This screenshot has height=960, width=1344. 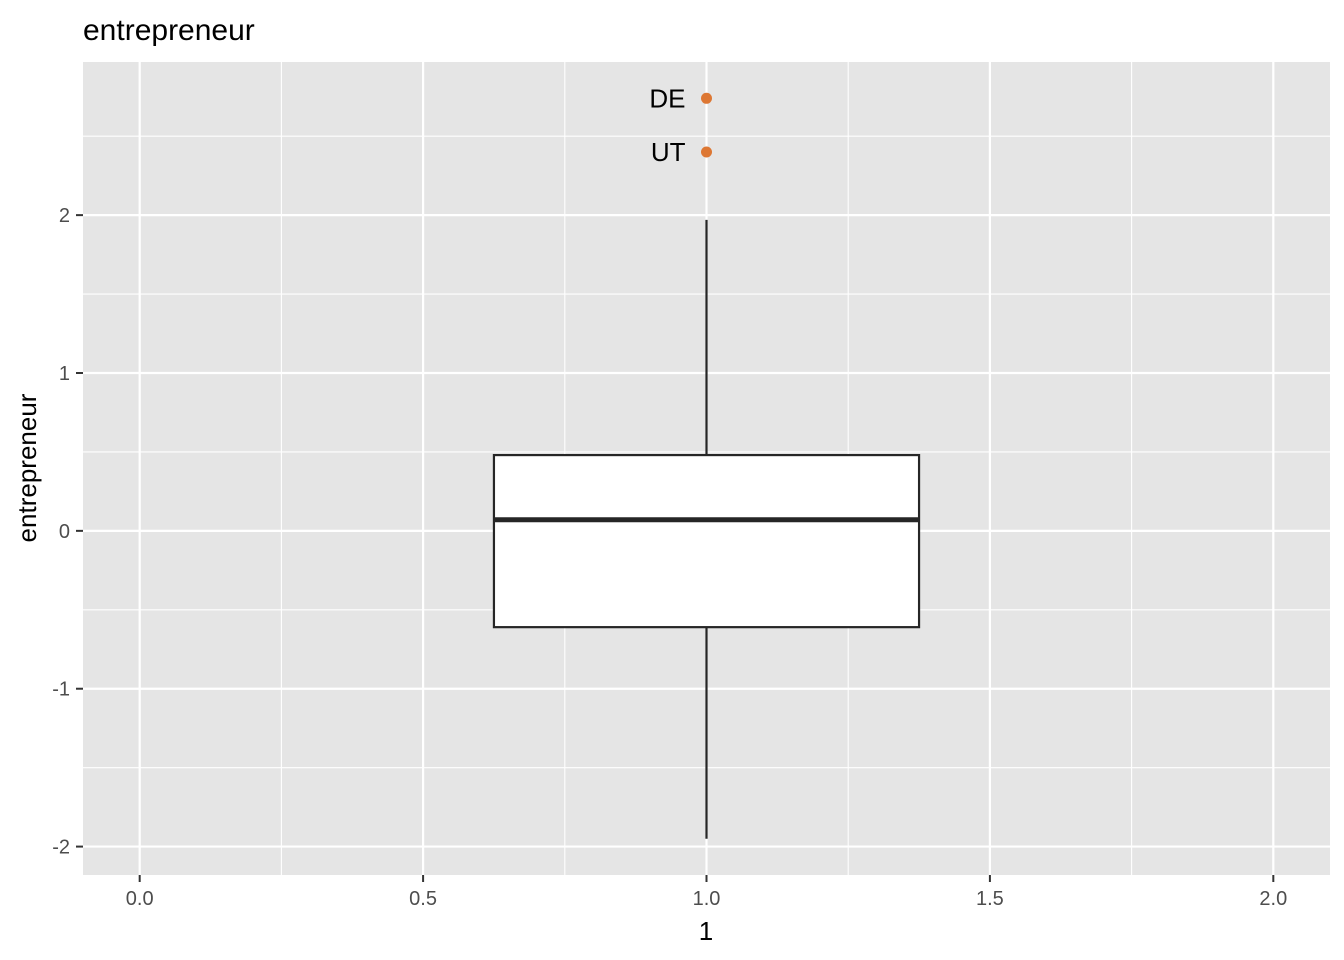 What do you see at coordinates (680, 125) in the screenshot?
I see `outliers: DE UT` at bounding box center [680, 125].